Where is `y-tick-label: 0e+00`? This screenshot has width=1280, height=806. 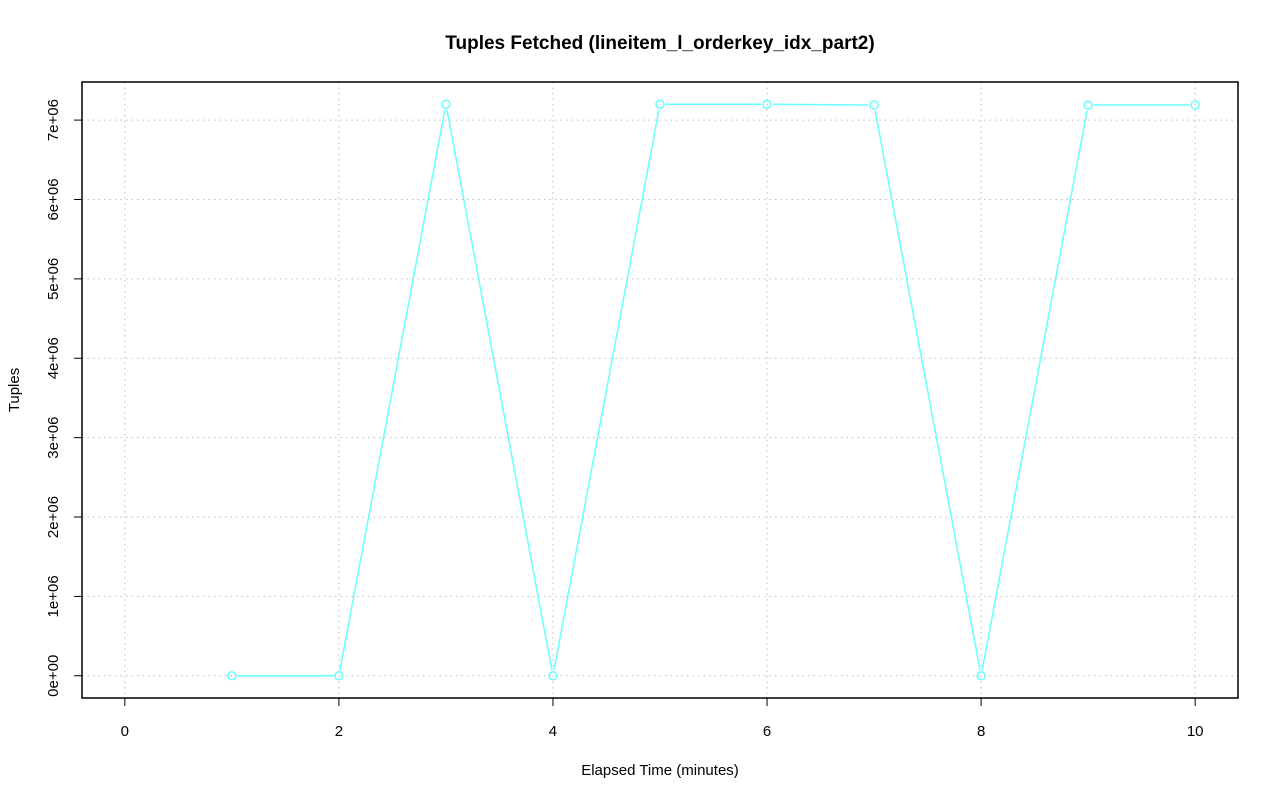
y-tick-label: 0e+00 is located at coordinates (53, 676).